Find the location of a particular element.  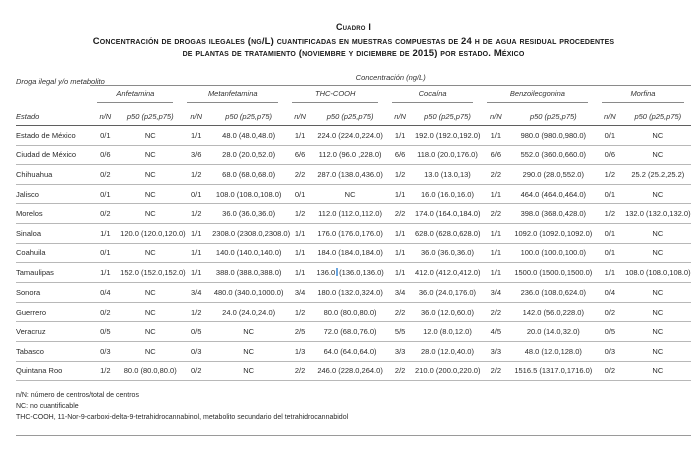

p50-cell: 28.0 (12.0,40.0) is located at coordinates (447, 351).